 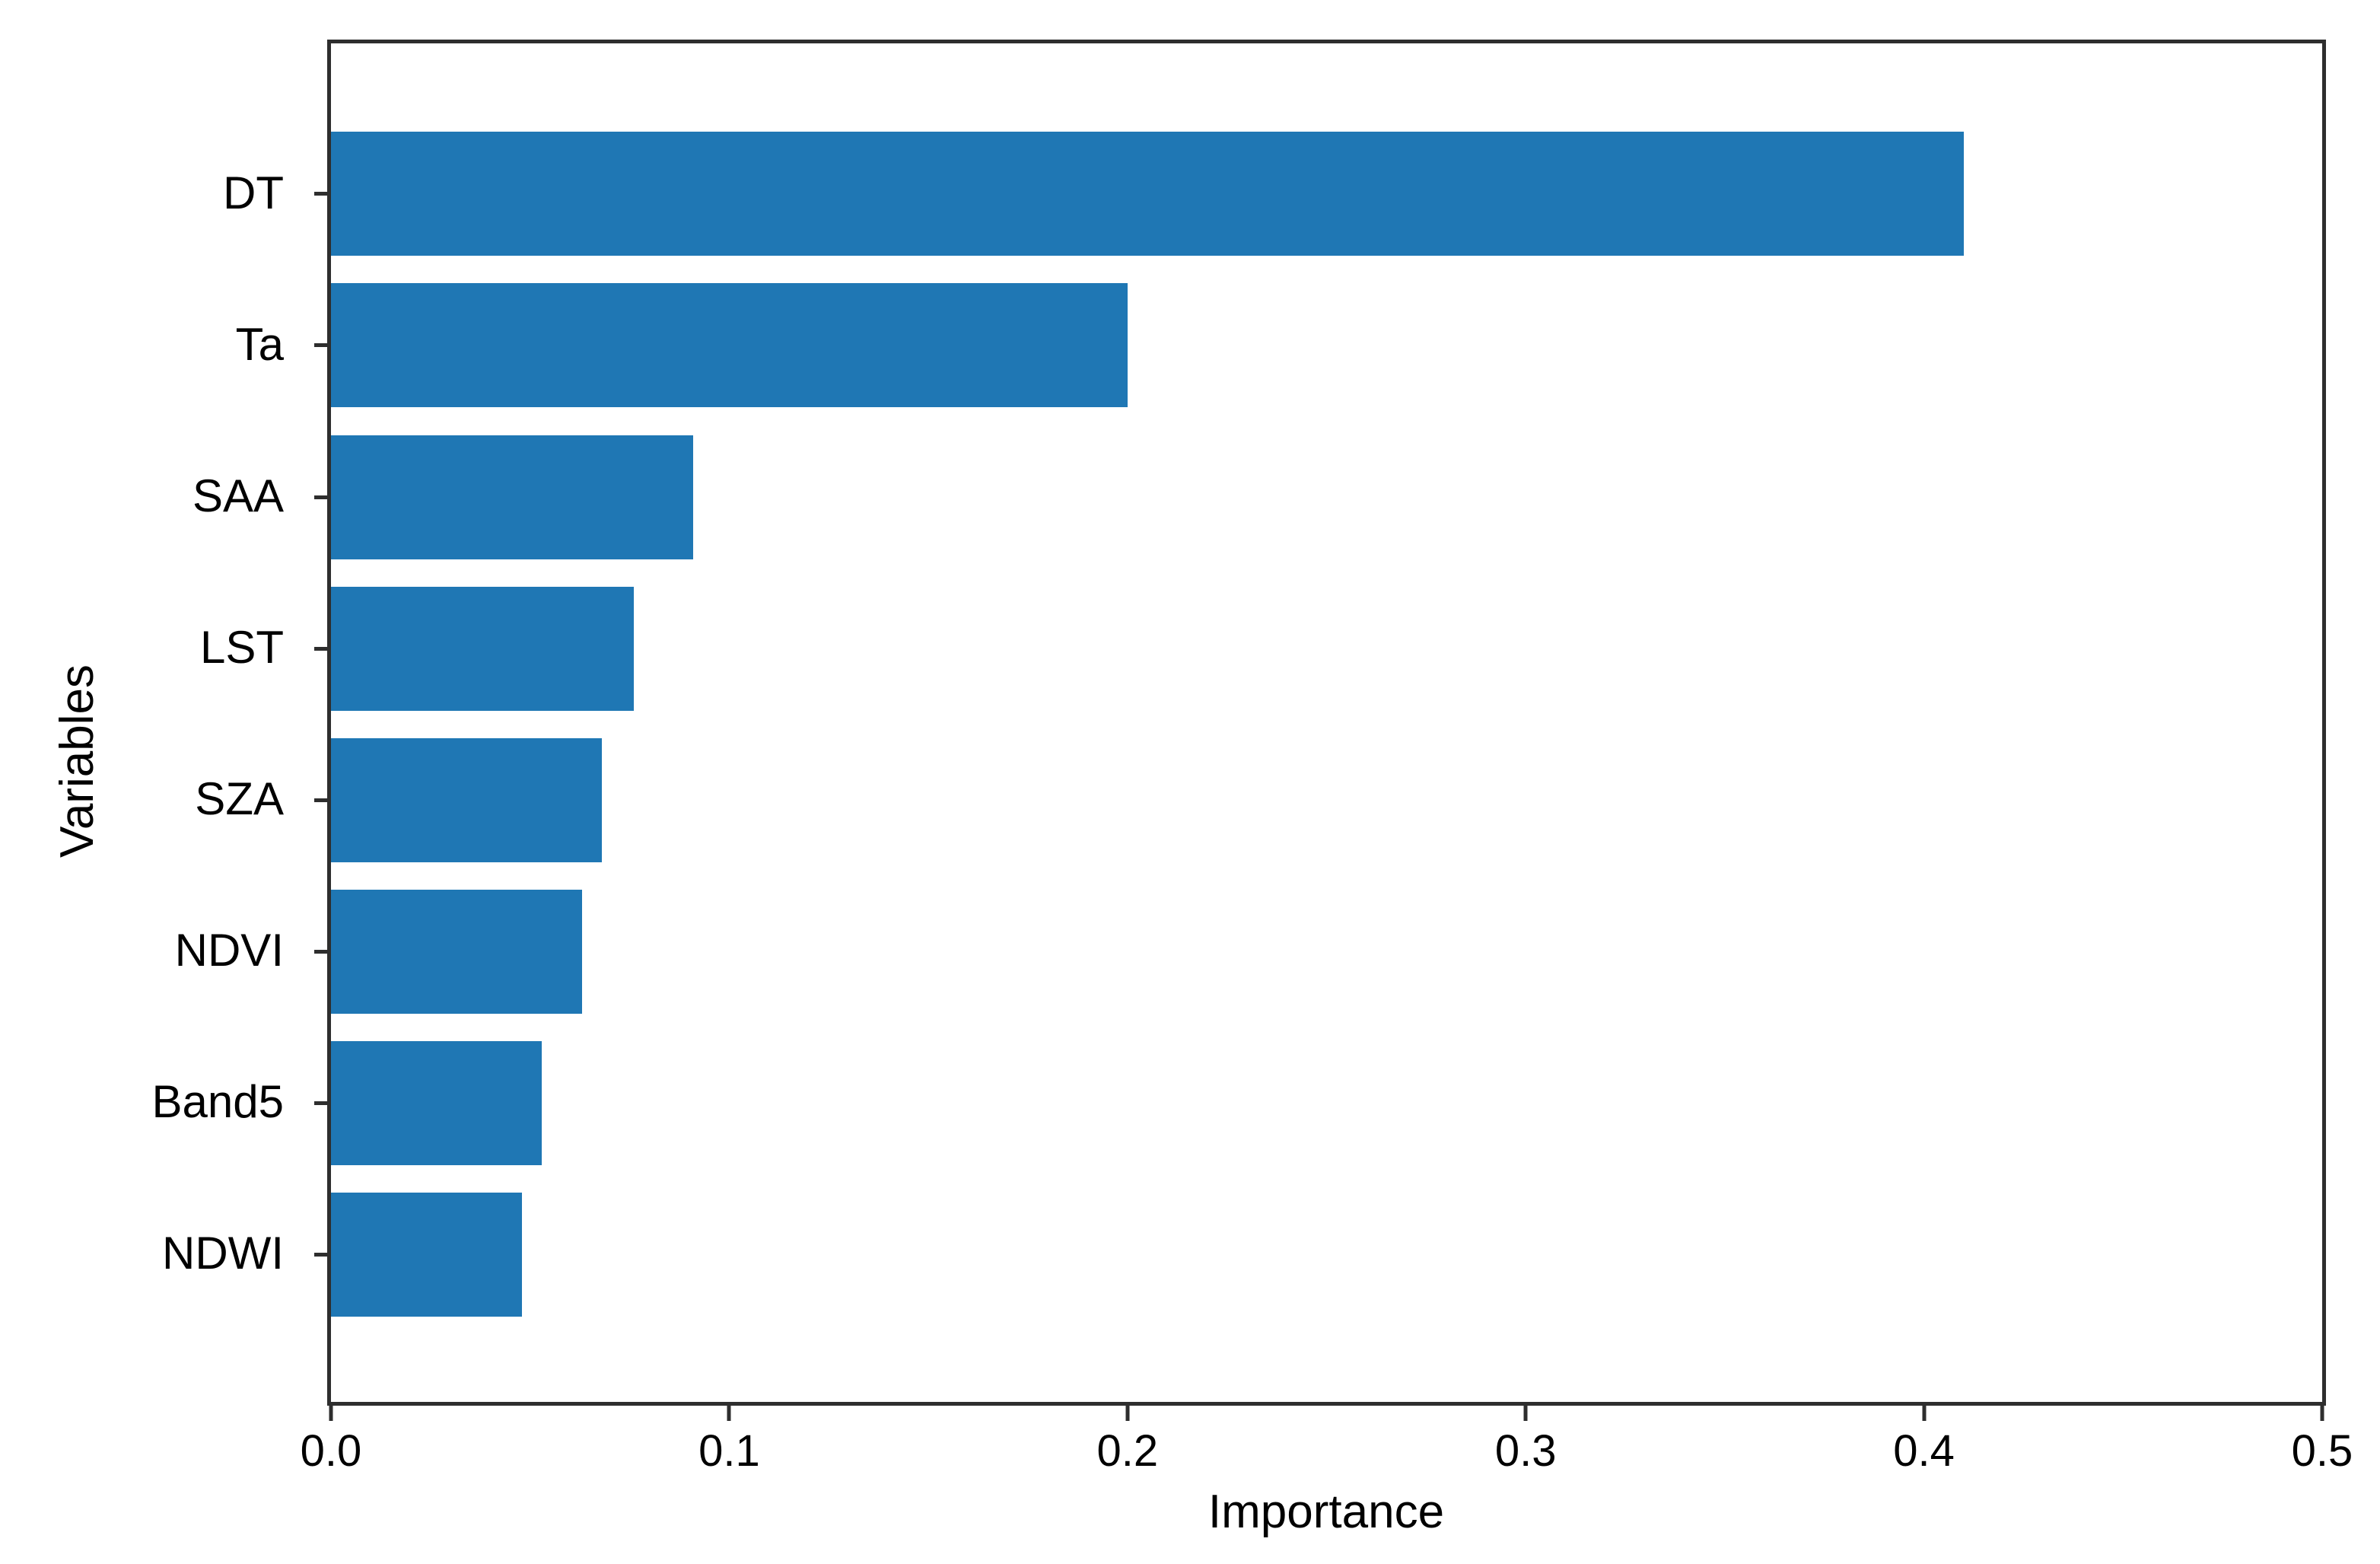 What do you see at coordinates (260, 344) in the screenshot?
I see `y-tick-label-Ta: Ta` at bounding box center [260, 344].